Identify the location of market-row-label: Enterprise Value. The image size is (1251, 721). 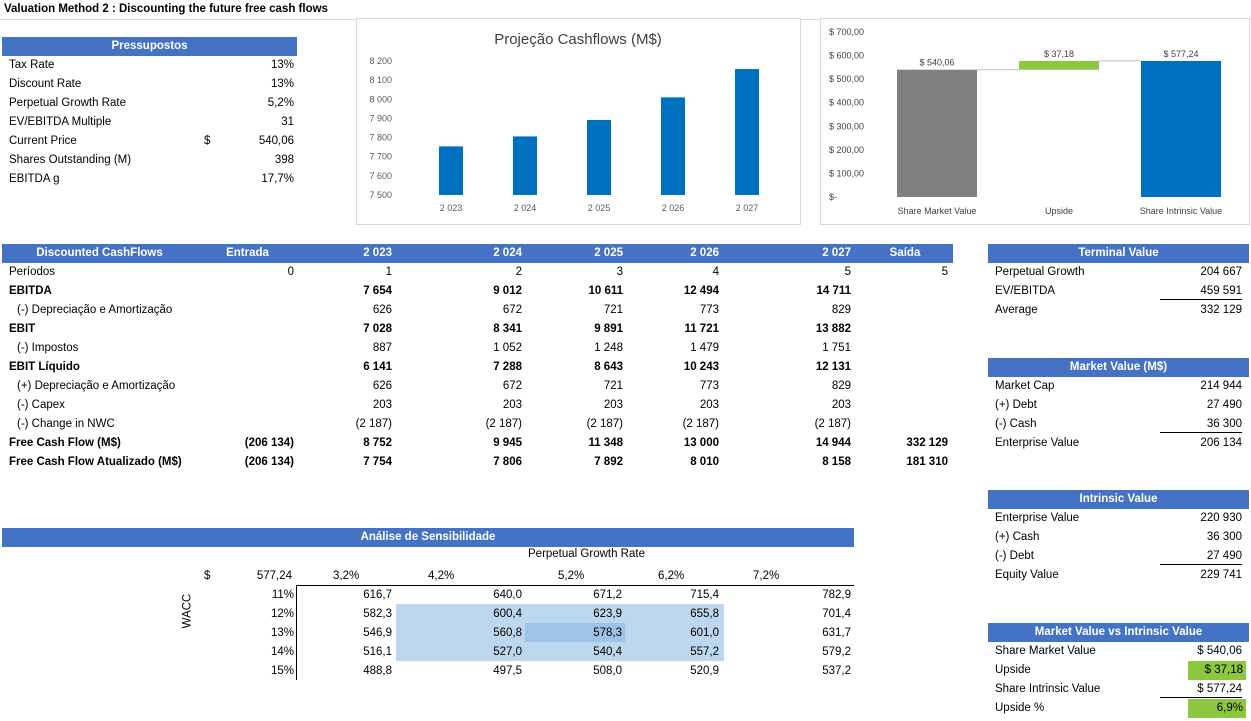
(1037, 443).